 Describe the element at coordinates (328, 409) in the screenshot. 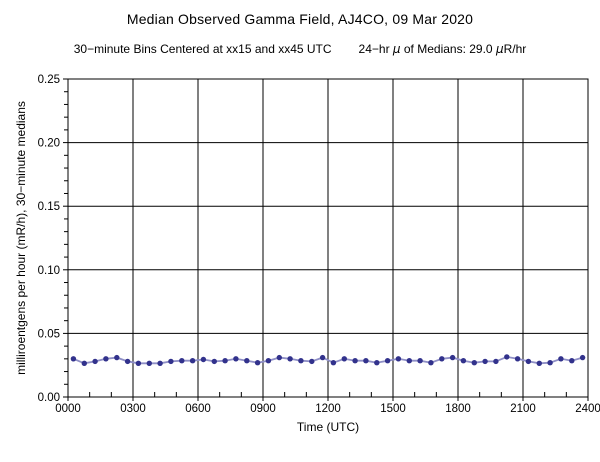

I see `x-tick-label: 1200` at that location.